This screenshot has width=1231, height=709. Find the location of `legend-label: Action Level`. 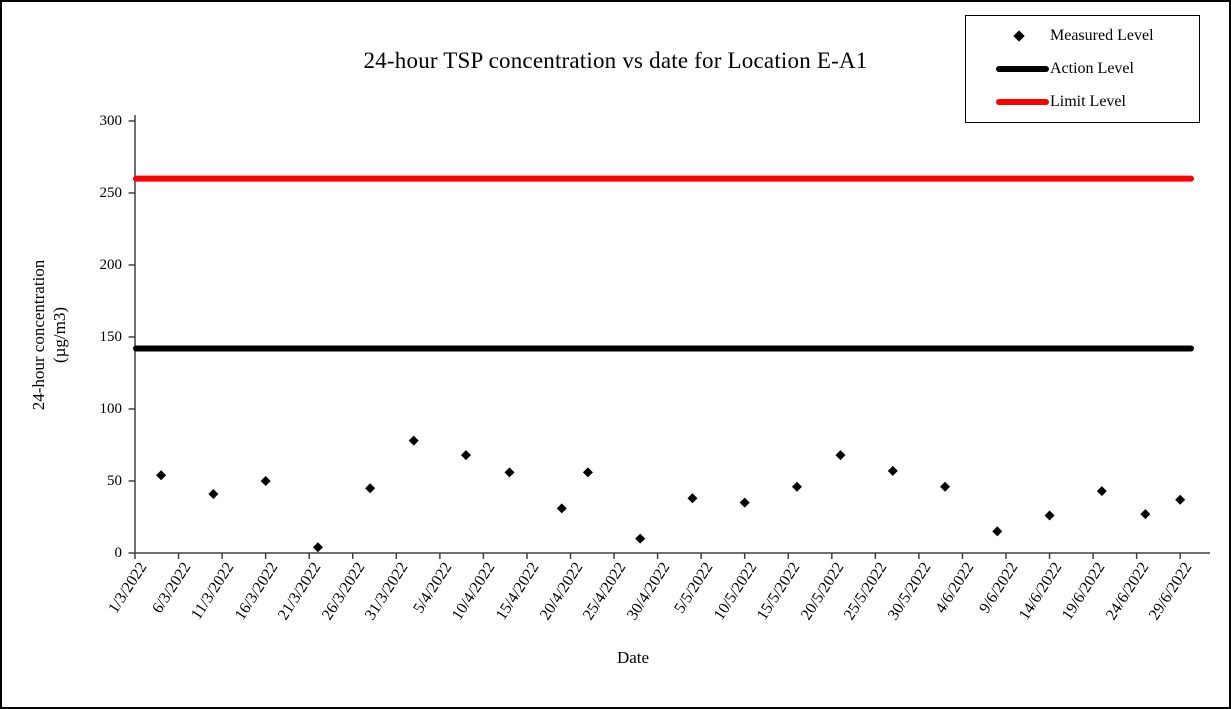

legend-label: Action Level is located at coordinates (1092, 68).